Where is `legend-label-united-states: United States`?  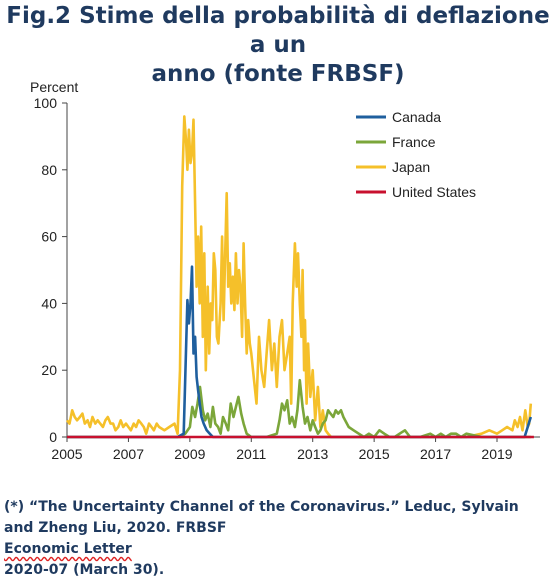
legend-label-united-states: United States is located at coordinates (434, 192).